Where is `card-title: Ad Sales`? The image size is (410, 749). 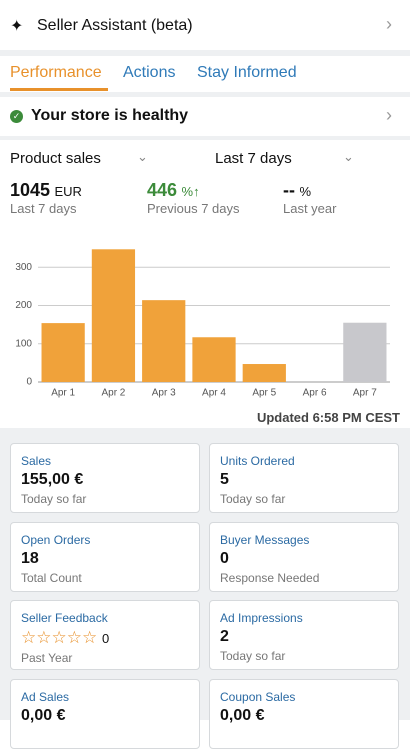
card-title: Ad Sales is located at coordinates (45, 696).